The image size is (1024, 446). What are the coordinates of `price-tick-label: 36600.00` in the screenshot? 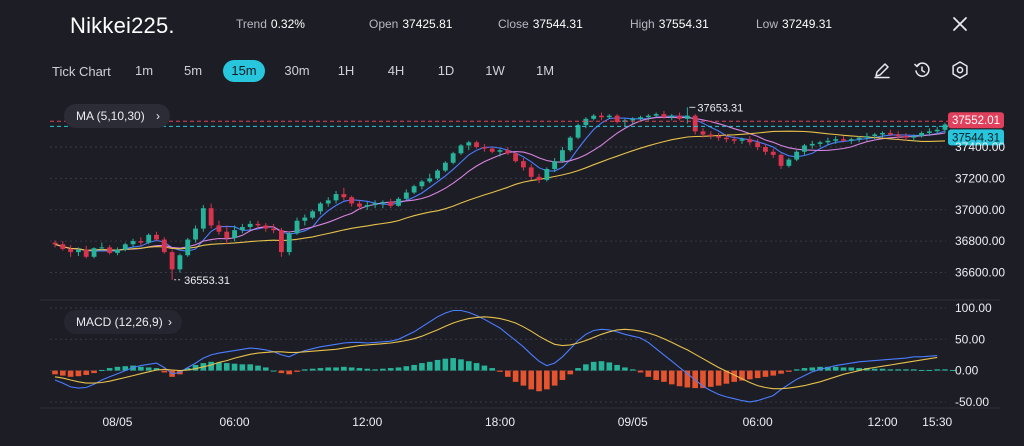 It's located at (980, 272).